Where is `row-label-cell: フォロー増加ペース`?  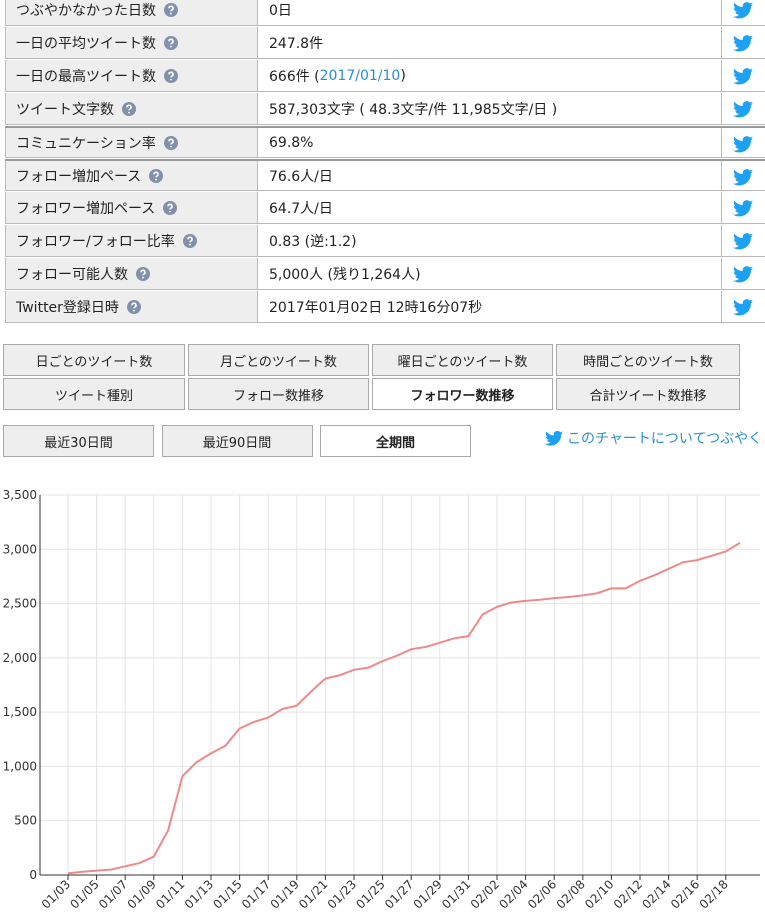
row-label-cell: フォロー増加ペース is located at coordinates (131, 175).